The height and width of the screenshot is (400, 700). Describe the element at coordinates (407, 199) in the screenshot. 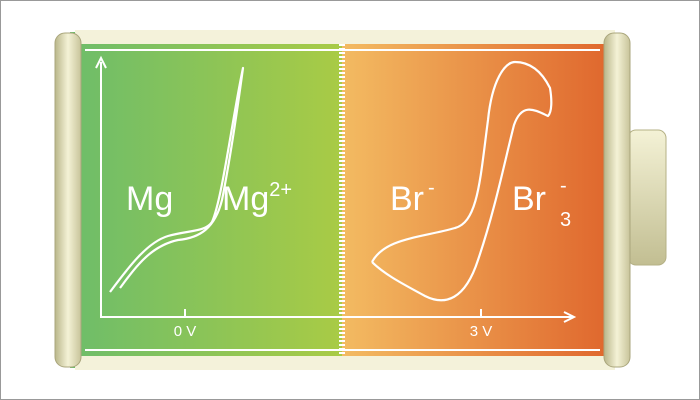

I see `br-ion-base: Br` at that location.